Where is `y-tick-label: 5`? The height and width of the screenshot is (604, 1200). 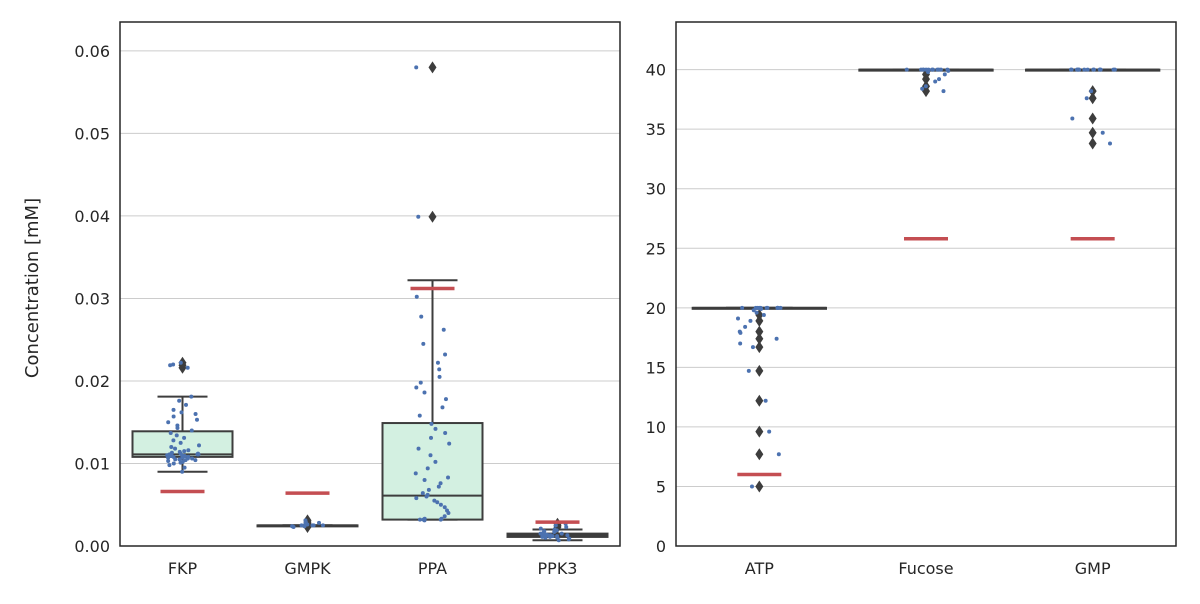 y-tick-label: 5 is located at coordinates (661, 486).